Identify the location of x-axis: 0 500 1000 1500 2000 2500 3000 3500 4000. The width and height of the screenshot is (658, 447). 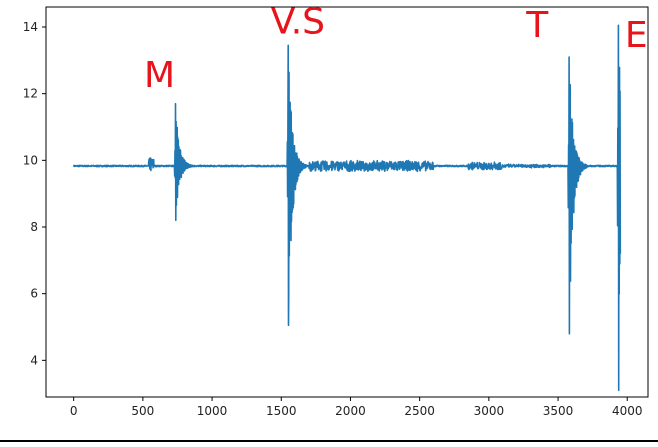
(356, 407).